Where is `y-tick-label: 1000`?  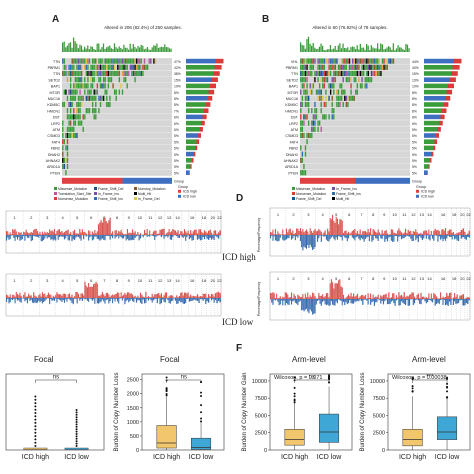
y-tick-label: 1000 is located at coordinates (133, 423).